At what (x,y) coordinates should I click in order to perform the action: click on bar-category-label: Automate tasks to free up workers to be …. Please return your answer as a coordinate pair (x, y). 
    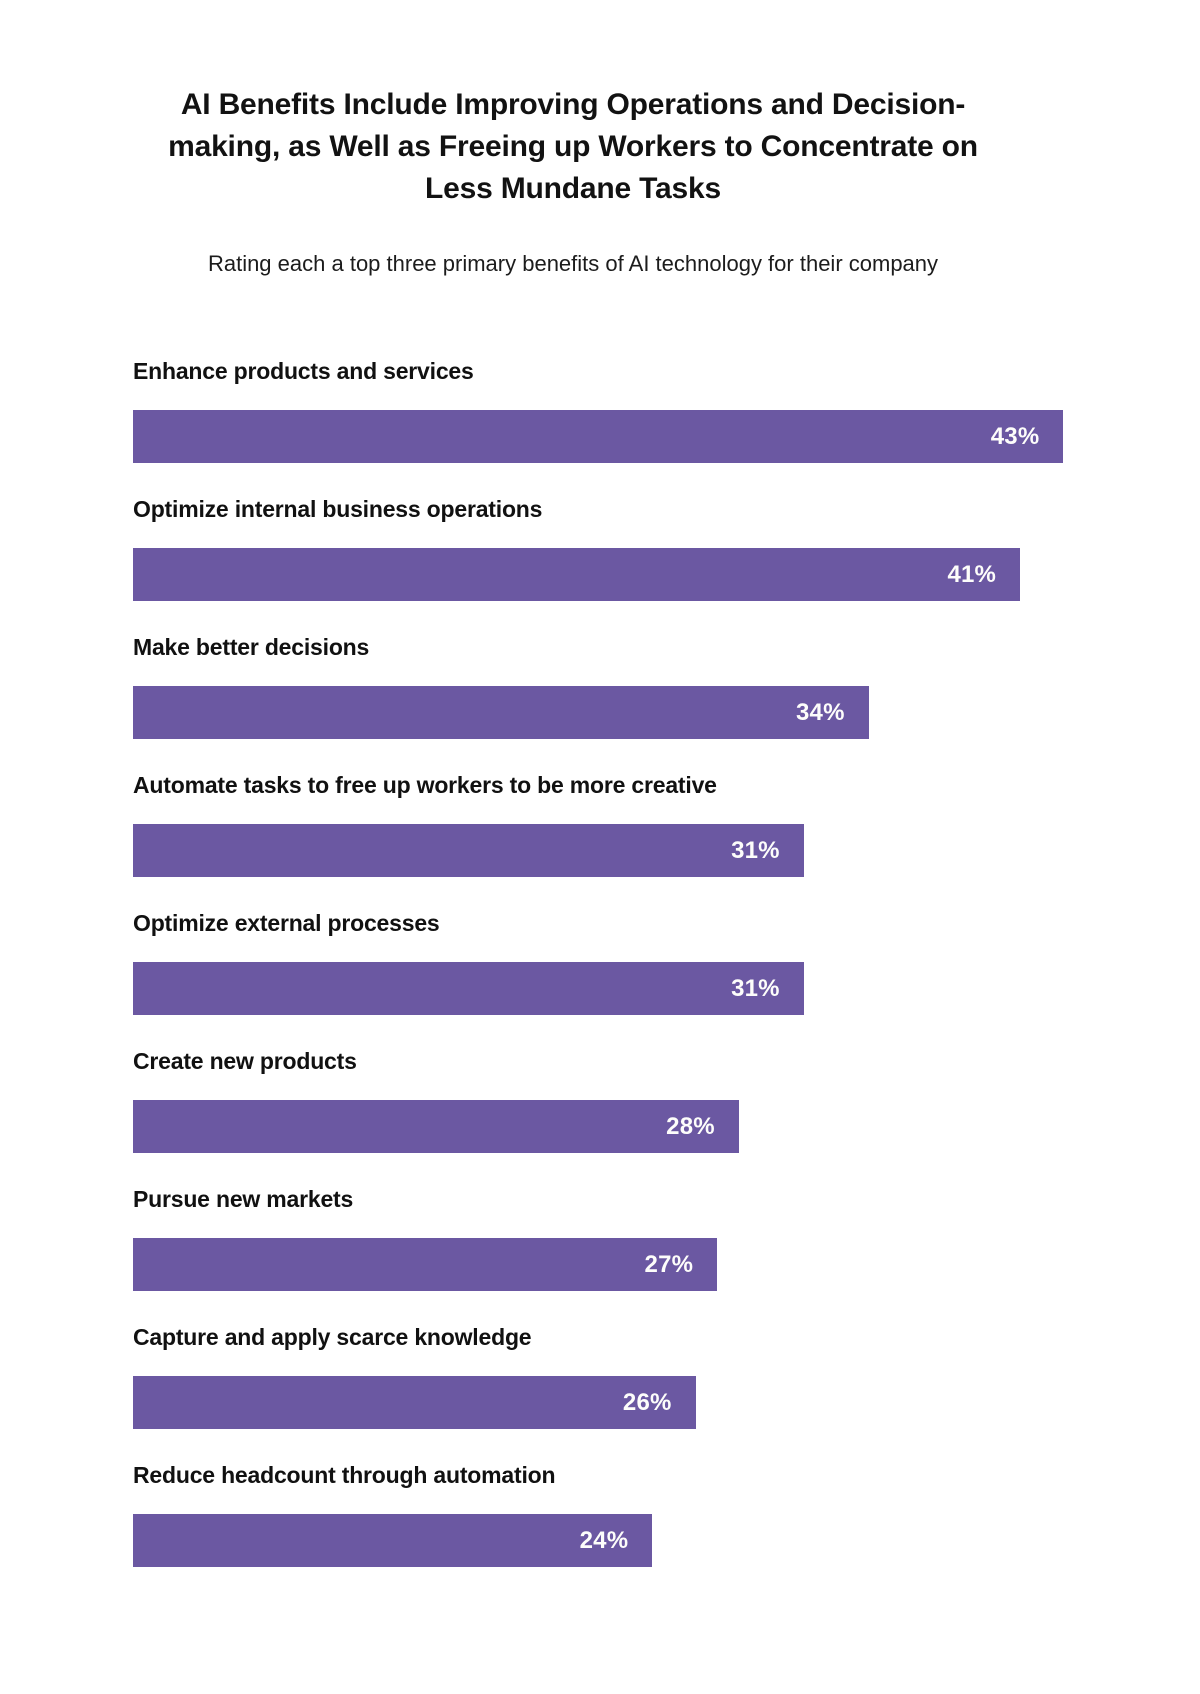
    Looking at the image, I should click on (425, 785).